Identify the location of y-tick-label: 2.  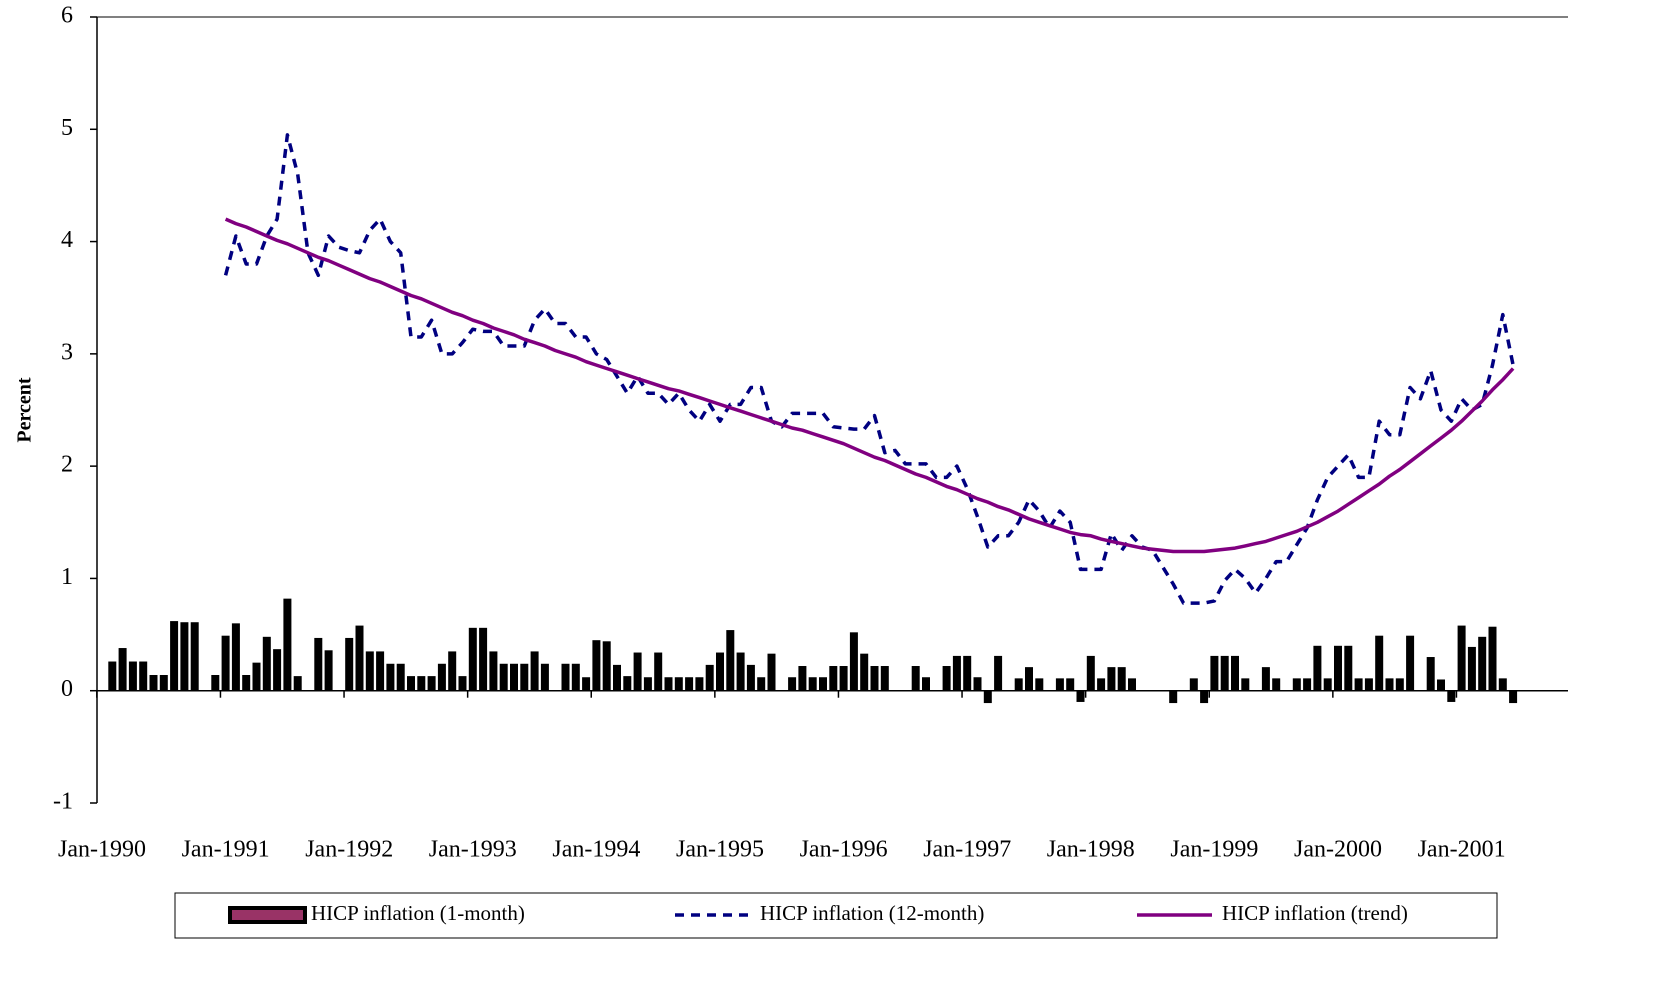
(67, 465).